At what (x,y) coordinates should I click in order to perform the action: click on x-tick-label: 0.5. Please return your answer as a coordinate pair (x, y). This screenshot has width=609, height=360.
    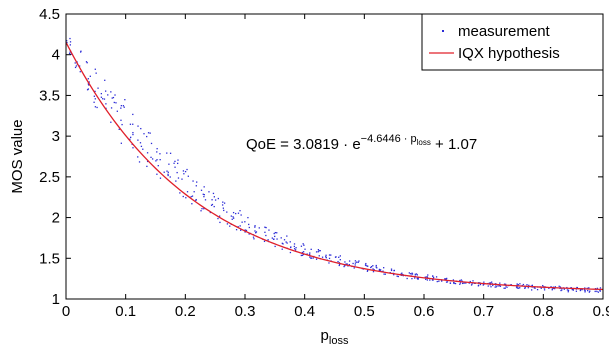
    Looking at the image, I should click on (364, 311).